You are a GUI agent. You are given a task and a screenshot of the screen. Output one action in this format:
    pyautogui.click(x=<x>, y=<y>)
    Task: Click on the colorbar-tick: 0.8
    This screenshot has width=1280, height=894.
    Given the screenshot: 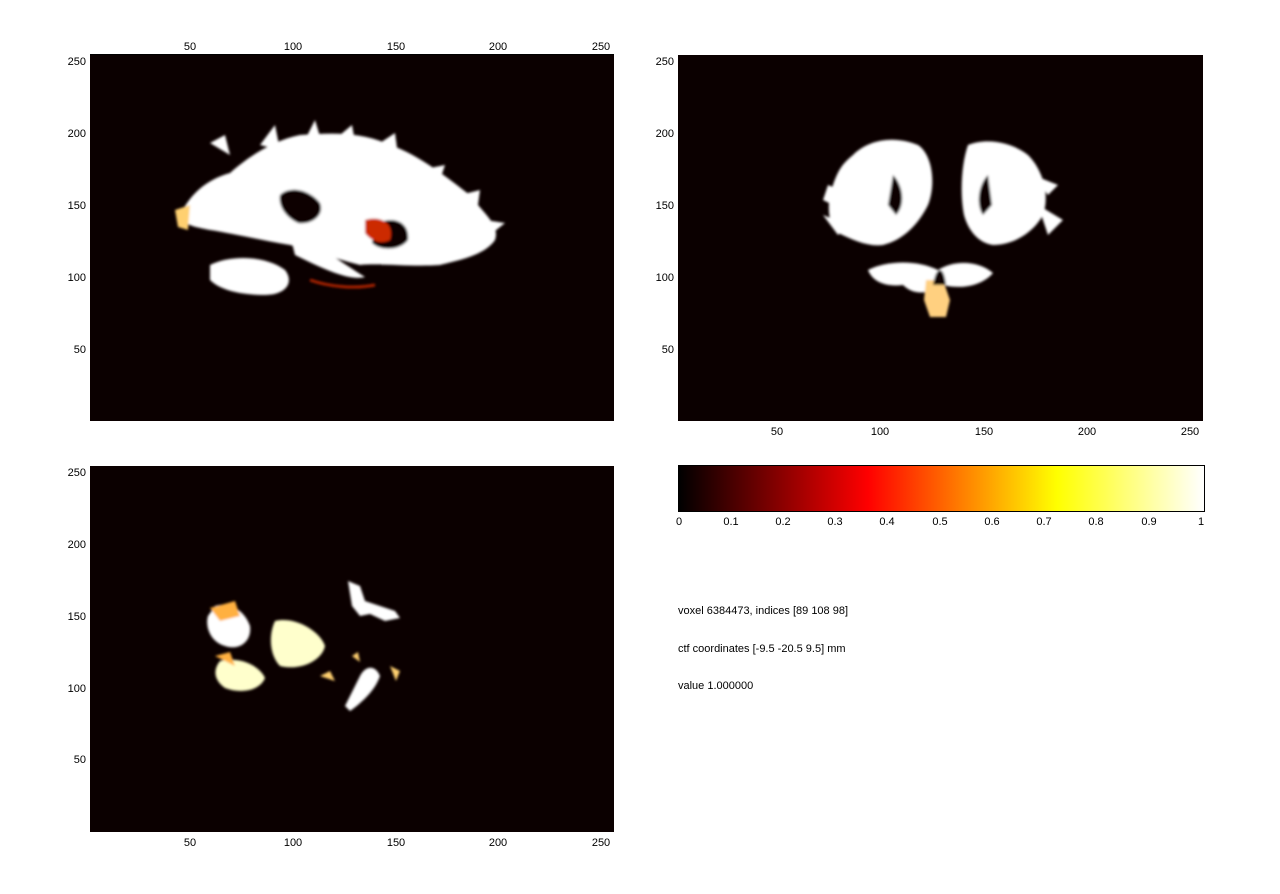 What is the action you would take?
    pyautogui.click(x=1096, y=522)
    